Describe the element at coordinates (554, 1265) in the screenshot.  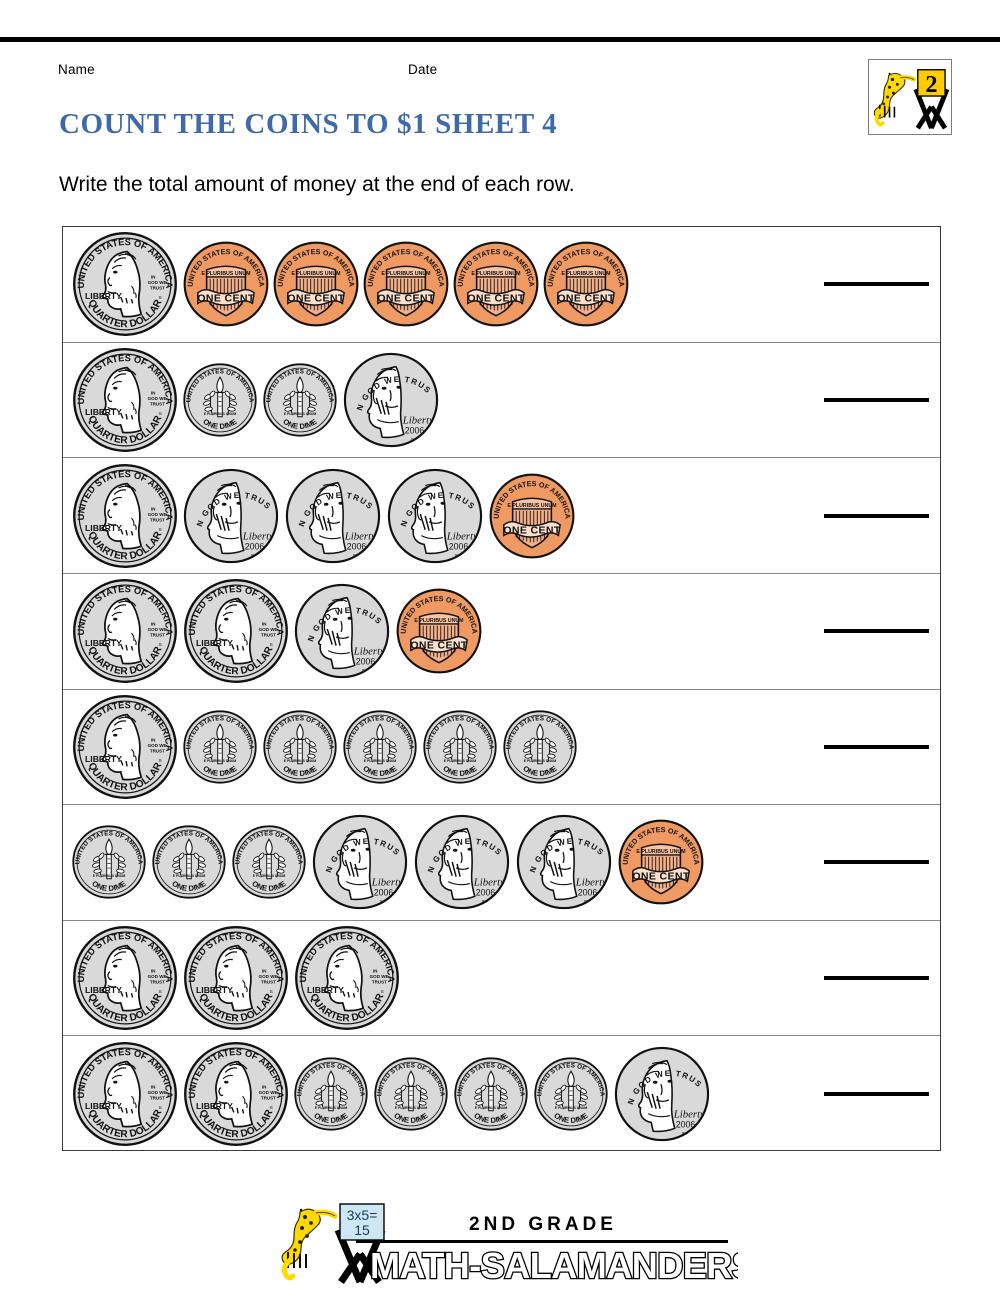
I see `footer-site-text: MATH-SALAMANDERS.COM` at that location.